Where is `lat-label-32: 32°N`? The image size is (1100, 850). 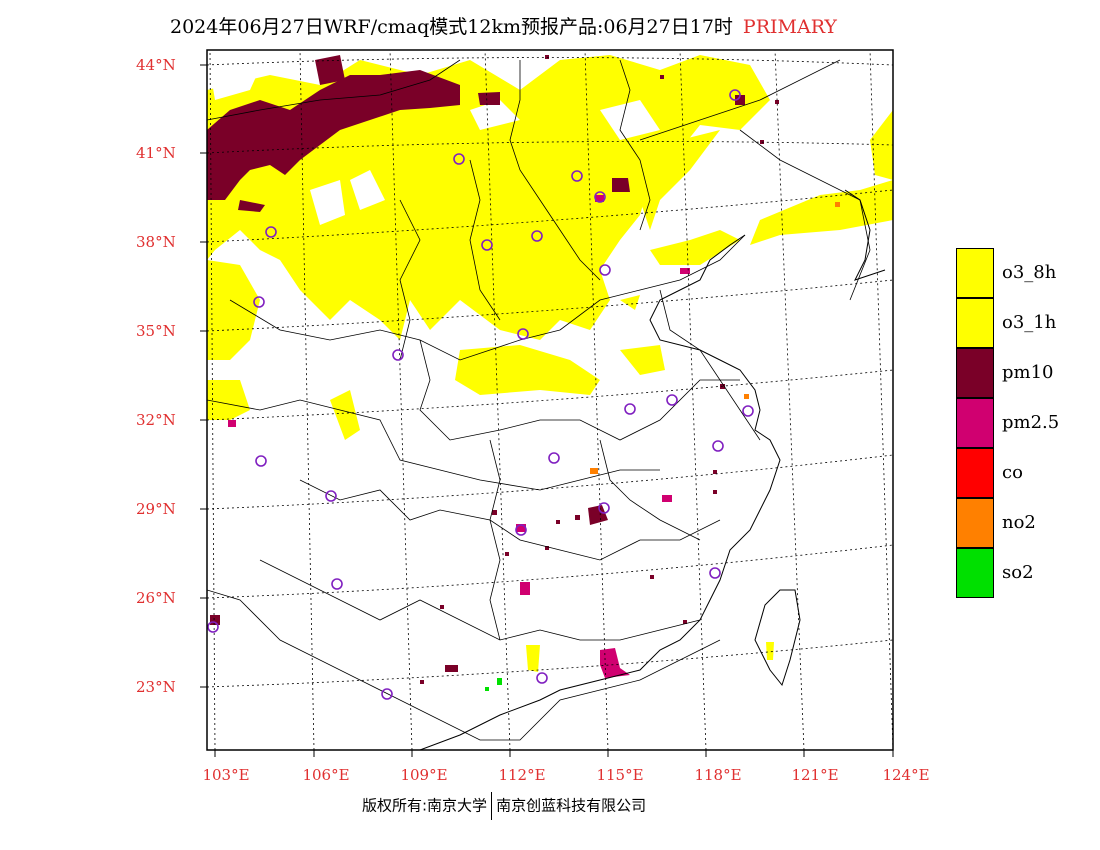
lat-label-32: 32°N is located at coordinates (156, 420).